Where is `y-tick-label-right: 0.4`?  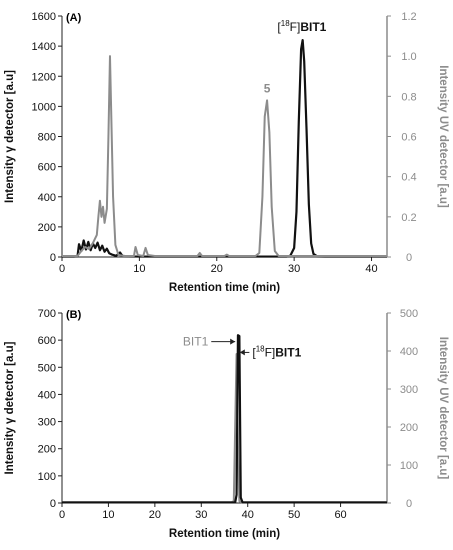 y-tick-label-right: 0.4 is located at coordinates (408, 178).